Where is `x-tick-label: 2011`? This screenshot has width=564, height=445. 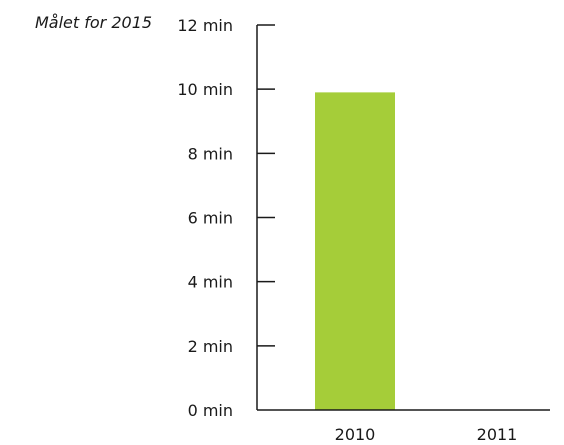
x-tick-label: 2011 is located at coordinates (497, 434).